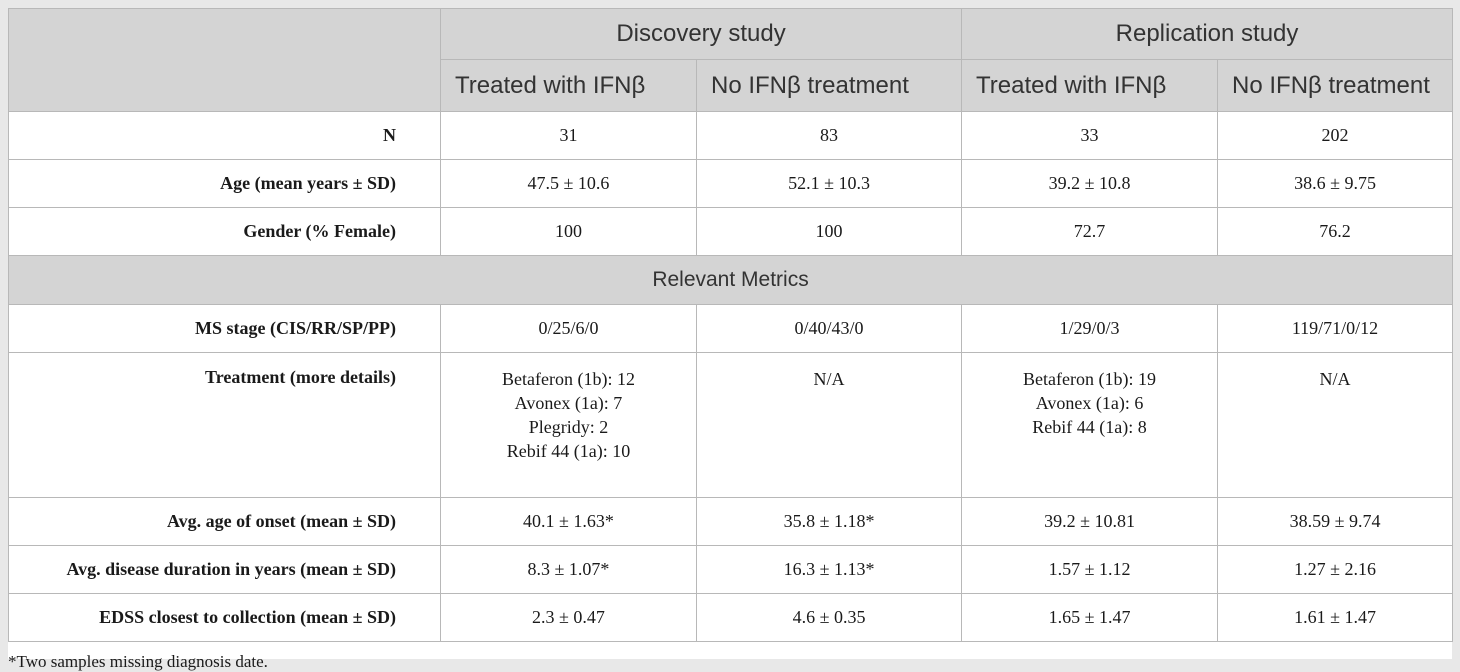 This screenshot has width=1460, height=672. What do you see at coordinates (1335, 328) in the screenshot?
I see `table-cell: 119/71/0/12` at bounding box center [1335, 328].